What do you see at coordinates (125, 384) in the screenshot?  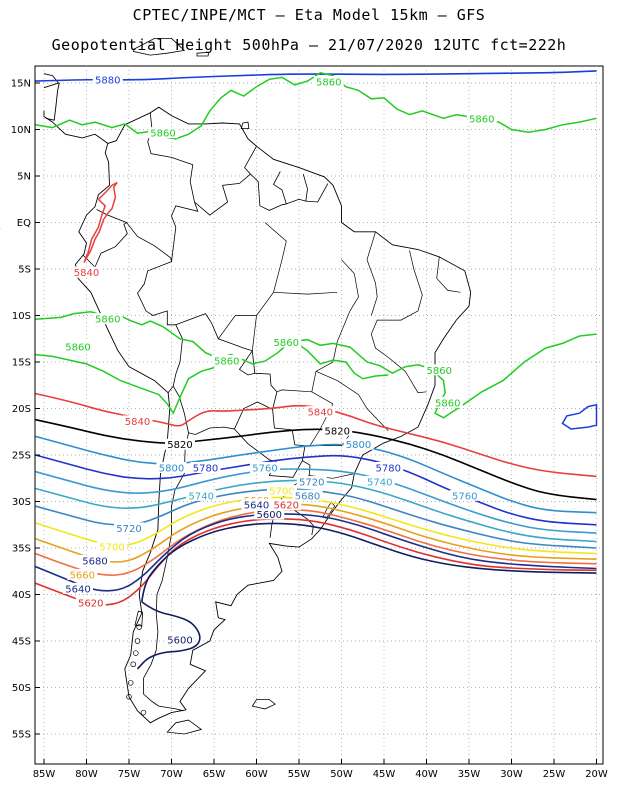 I see `contour-5860-pacific` at bounding box center [125, 384].